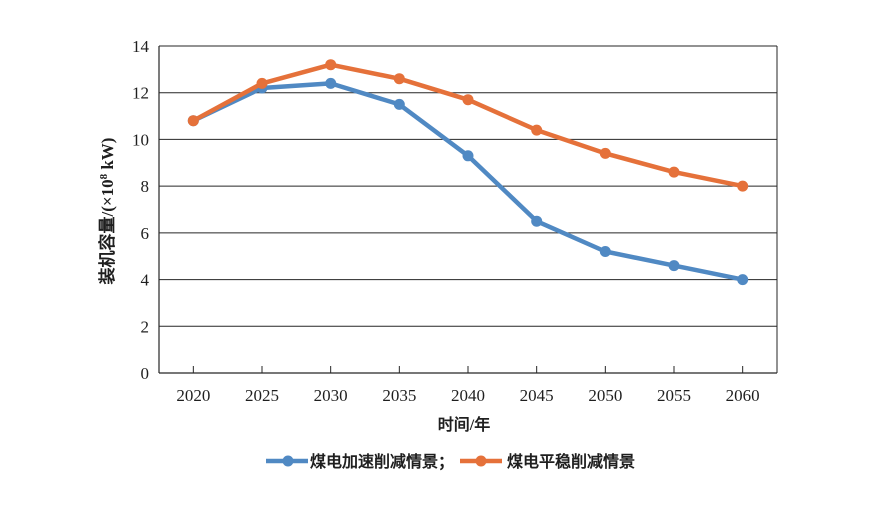 The height and width of the screenshot is (506, 879). Describe the element at coordinates (104, 176) in the screenshot. I see `y-axis-title-superscript: 8` at that location.